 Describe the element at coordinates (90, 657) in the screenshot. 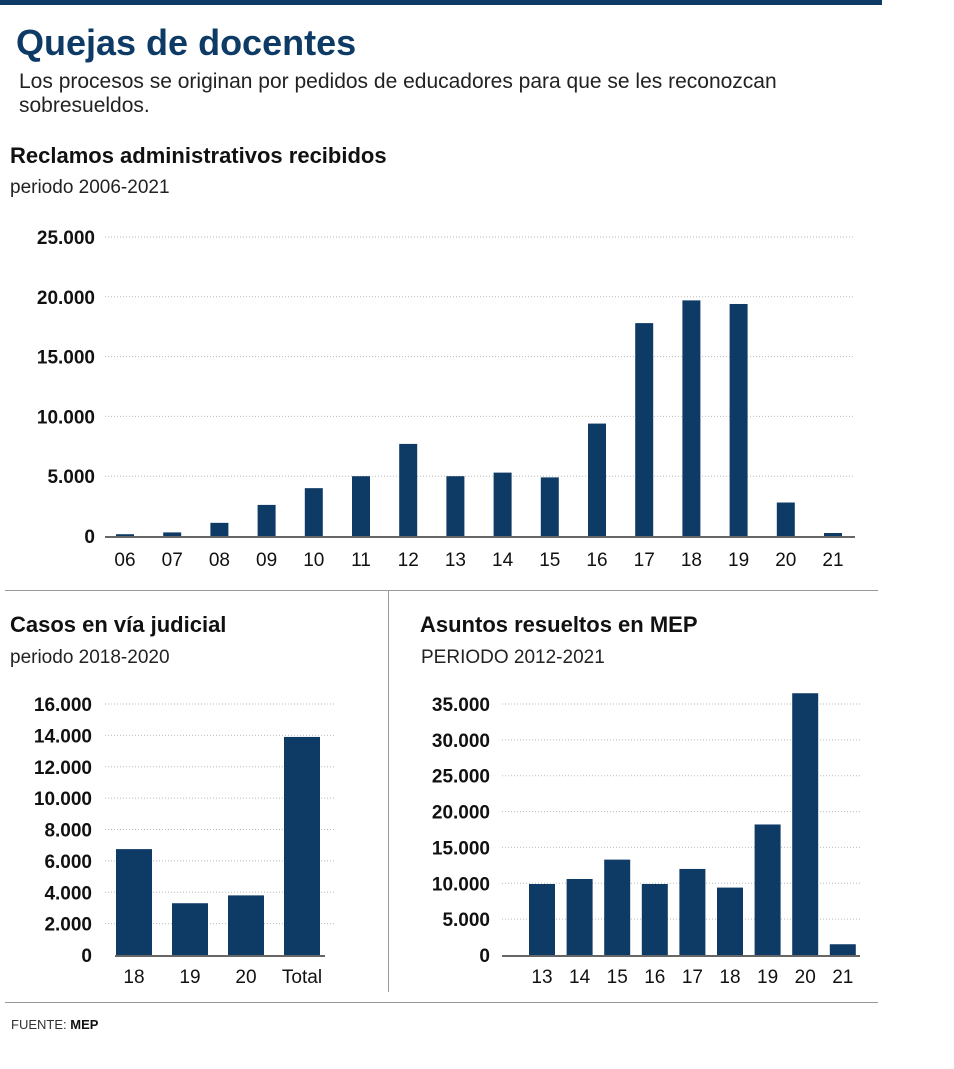

I see `chart2-period: periodo 2018-2020` at that location.